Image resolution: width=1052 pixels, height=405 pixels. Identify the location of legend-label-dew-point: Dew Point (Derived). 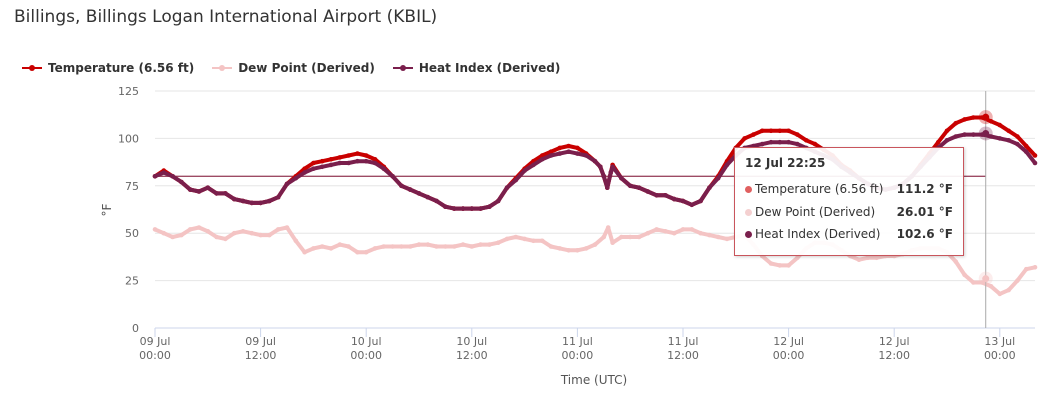
(306, 68).